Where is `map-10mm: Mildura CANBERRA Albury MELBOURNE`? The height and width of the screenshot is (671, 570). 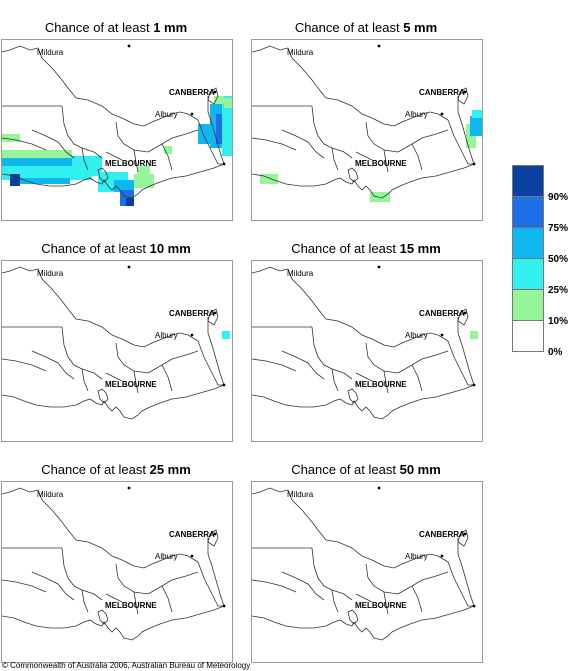 map-10mm: Mildura CANBERRA Albury MELBOURNE is located at coordinates (117, 351).